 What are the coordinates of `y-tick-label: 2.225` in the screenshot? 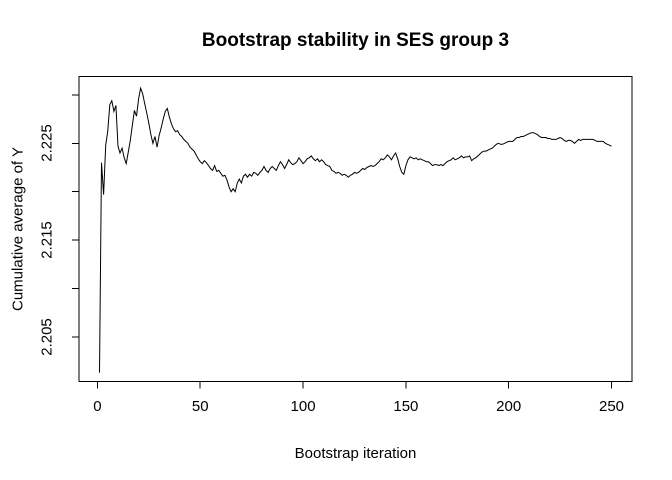 It's located at (47, 143).